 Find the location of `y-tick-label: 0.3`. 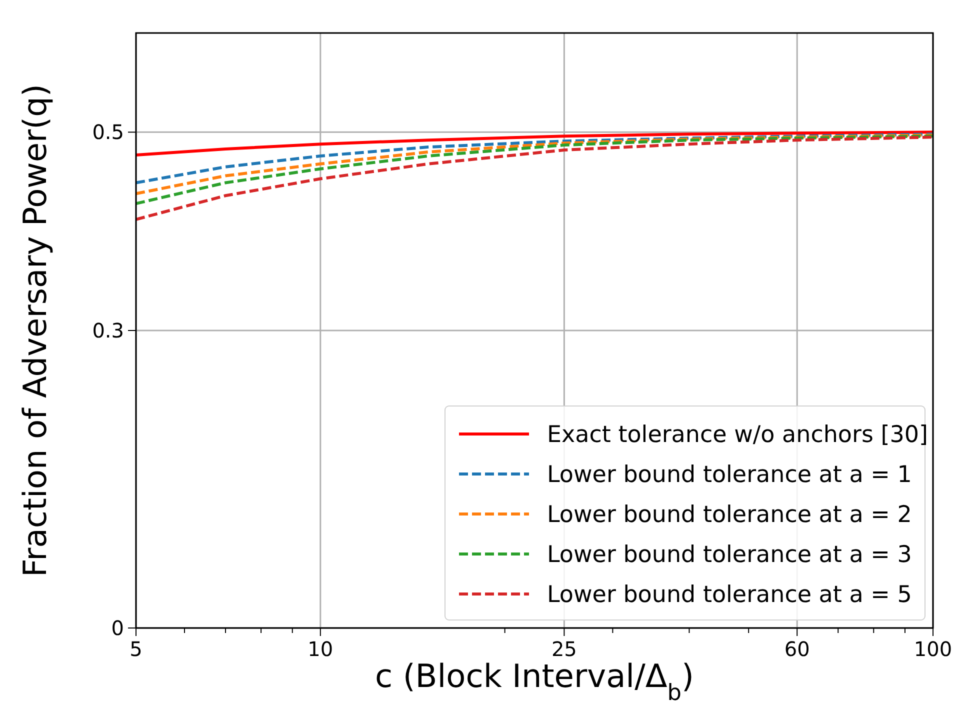

y-tick-label: 0.3 is located at coordinates (108, 330).